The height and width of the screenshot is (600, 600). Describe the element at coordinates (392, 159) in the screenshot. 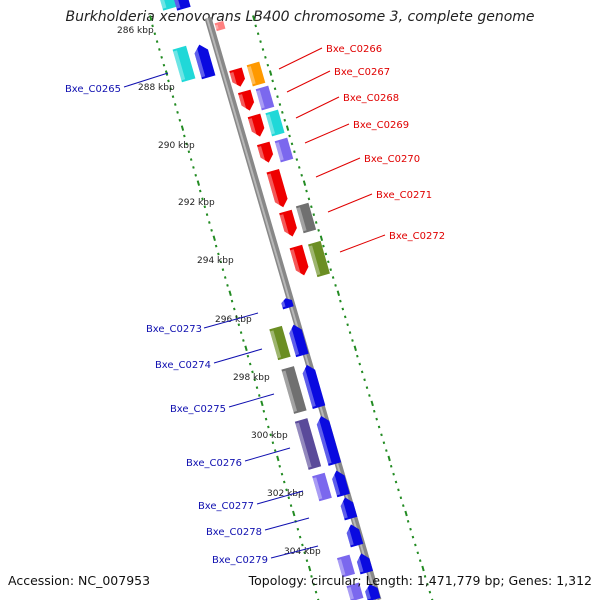

I see `gene-label-forward: Bxe_C0270` at that location.